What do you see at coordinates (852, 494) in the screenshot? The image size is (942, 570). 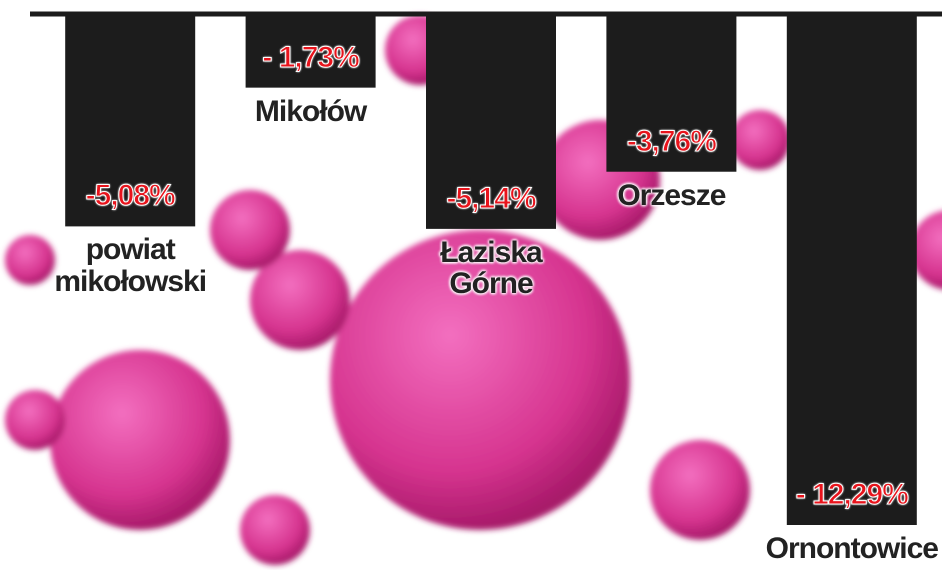 I see `value-label: - 12,29%` at bounding box center [852, 494].